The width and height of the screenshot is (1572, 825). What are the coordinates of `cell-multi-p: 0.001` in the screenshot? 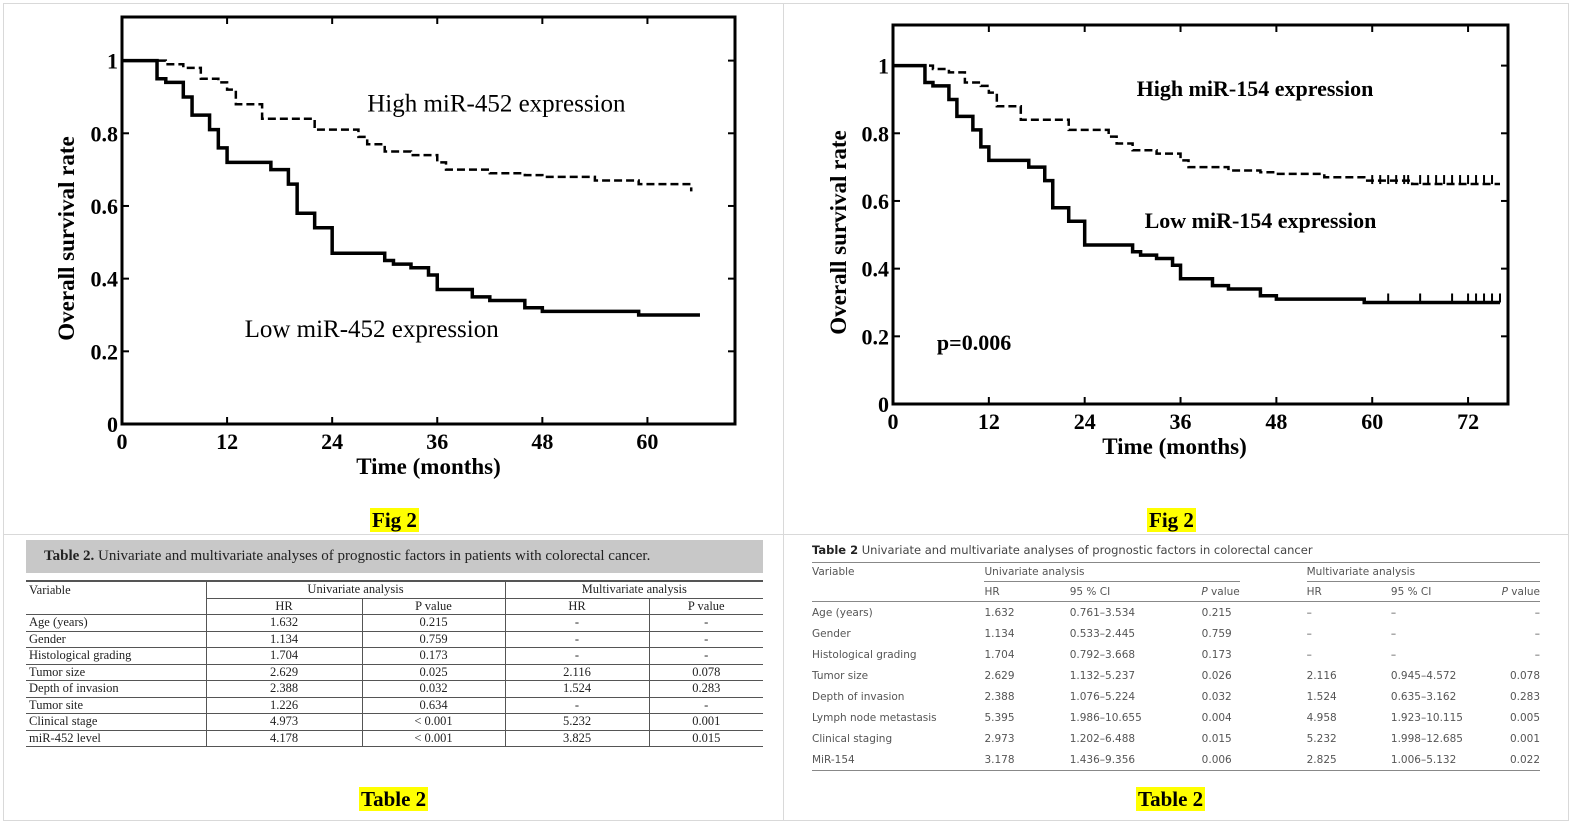 It's located at (705, 722).